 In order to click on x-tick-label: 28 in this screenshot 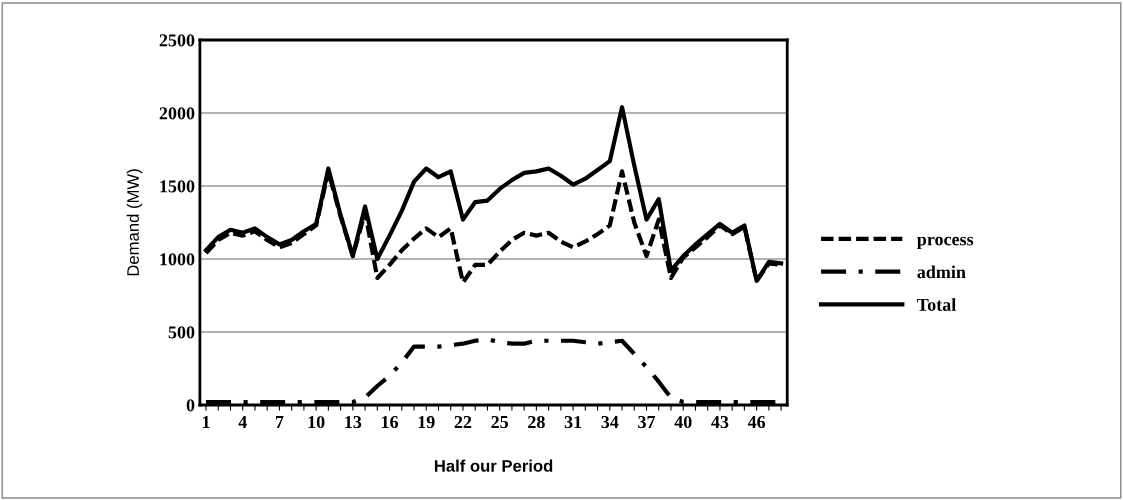, I will do `click(536, 422)`.